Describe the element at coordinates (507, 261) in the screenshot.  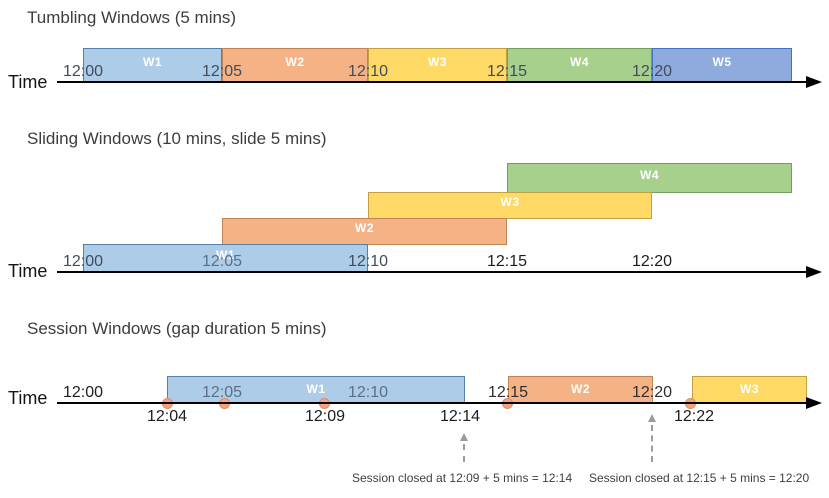
I see `sliding-tick-1215: 12:15` at that location.